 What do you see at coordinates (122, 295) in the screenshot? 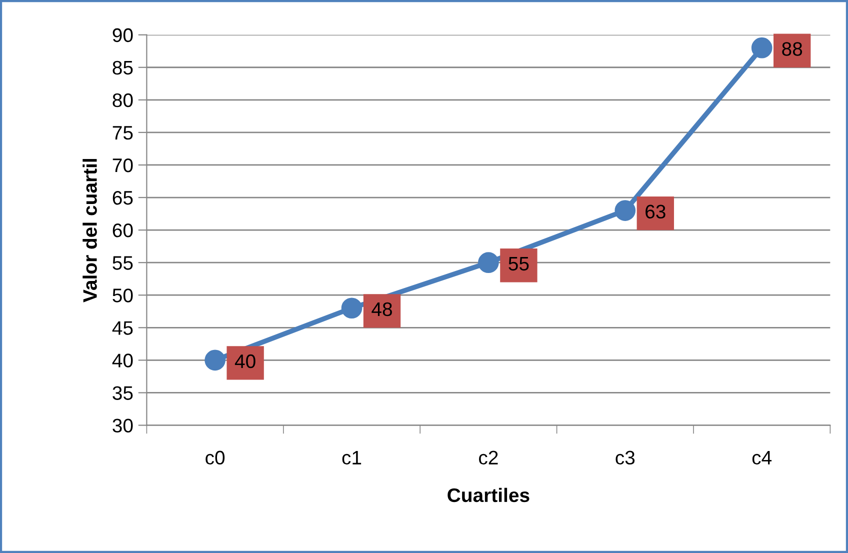
I see `y-tick-label: 50` at bounding box center [122, 295].